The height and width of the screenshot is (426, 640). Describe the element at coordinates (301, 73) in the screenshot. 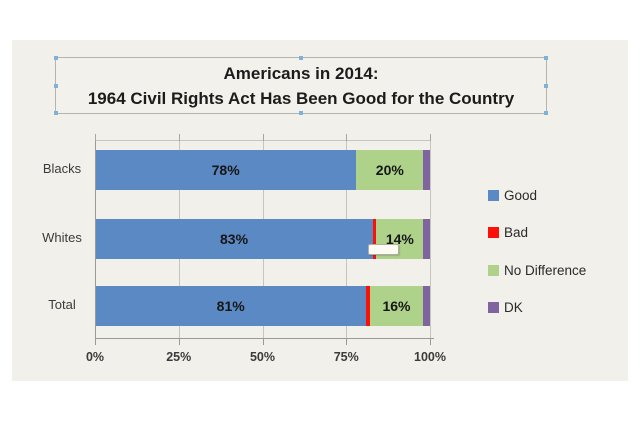

I see `chart-title-line1: Americans in 2014:` at that location.